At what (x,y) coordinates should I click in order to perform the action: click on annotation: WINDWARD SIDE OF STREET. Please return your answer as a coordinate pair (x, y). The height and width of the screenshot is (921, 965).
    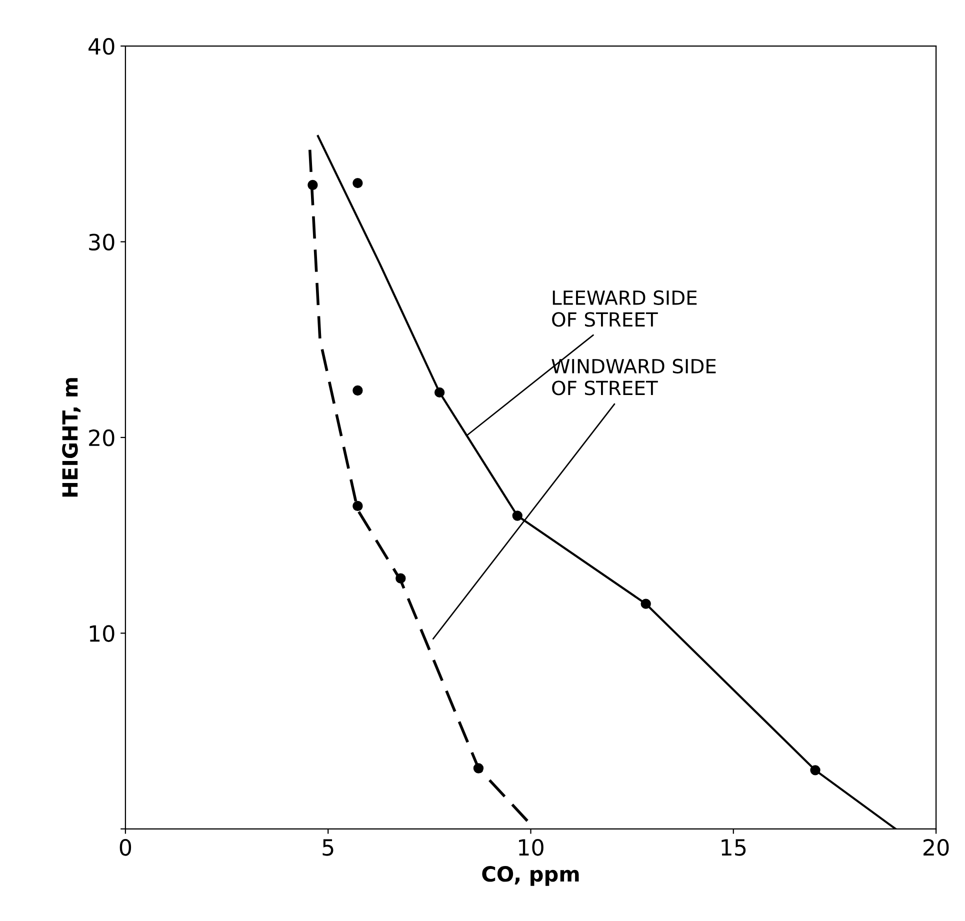
    Looking at the image, I should click on (634, 377).